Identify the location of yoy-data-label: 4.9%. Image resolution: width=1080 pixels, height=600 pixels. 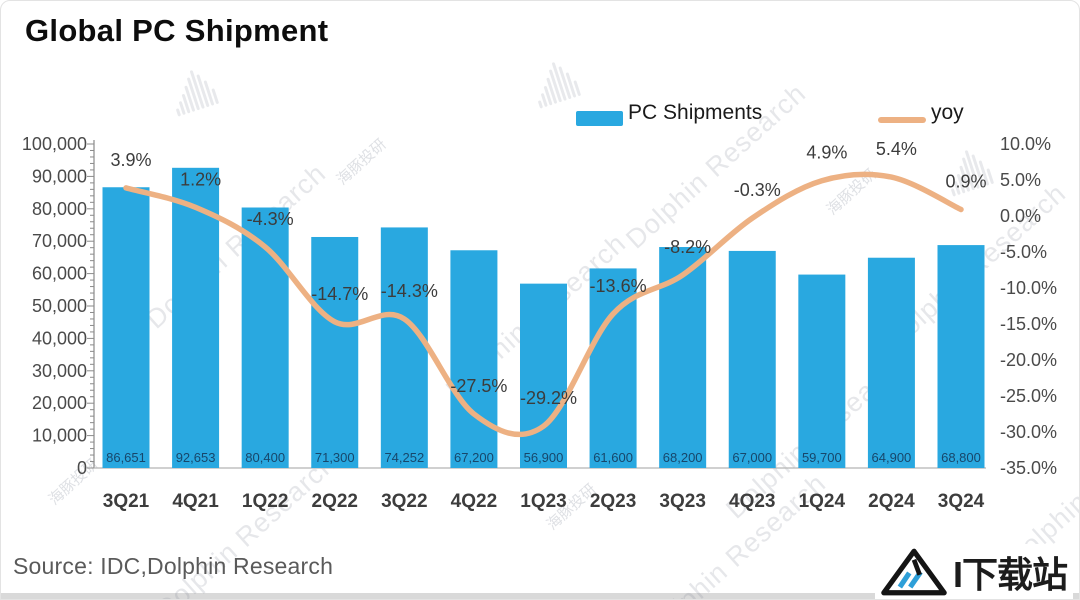
(826, 153).